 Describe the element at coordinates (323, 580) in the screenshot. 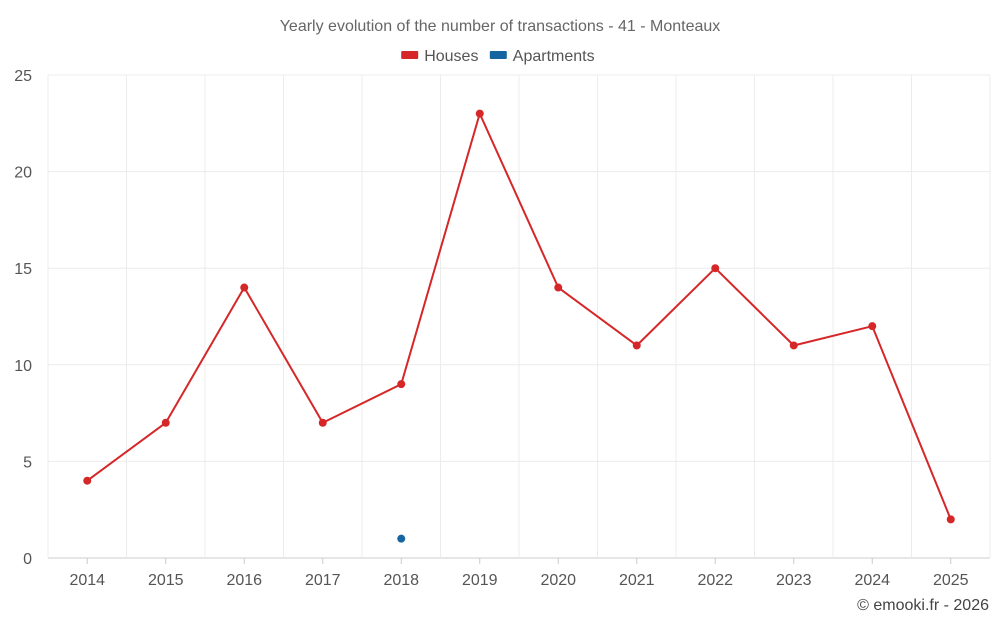

I see `x-tick-label: 2017` at that location.